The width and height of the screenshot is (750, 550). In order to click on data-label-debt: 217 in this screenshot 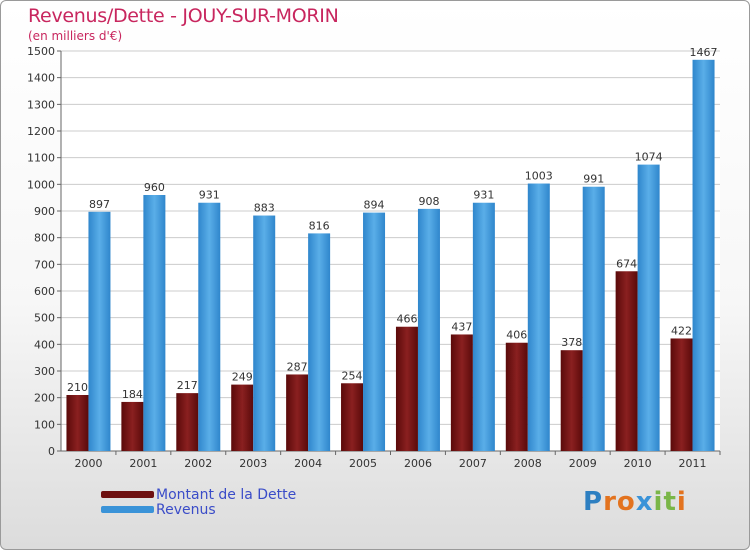, I will do `click(187, 385)`.